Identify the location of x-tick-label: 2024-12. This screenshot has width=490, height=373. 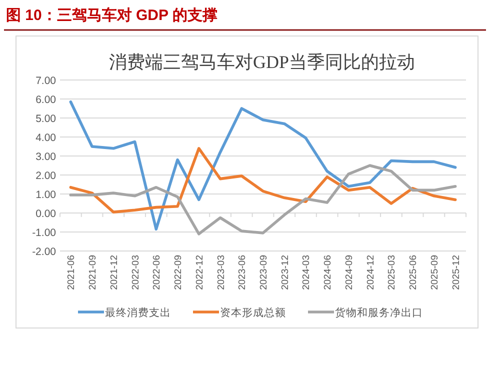
(370, 272).